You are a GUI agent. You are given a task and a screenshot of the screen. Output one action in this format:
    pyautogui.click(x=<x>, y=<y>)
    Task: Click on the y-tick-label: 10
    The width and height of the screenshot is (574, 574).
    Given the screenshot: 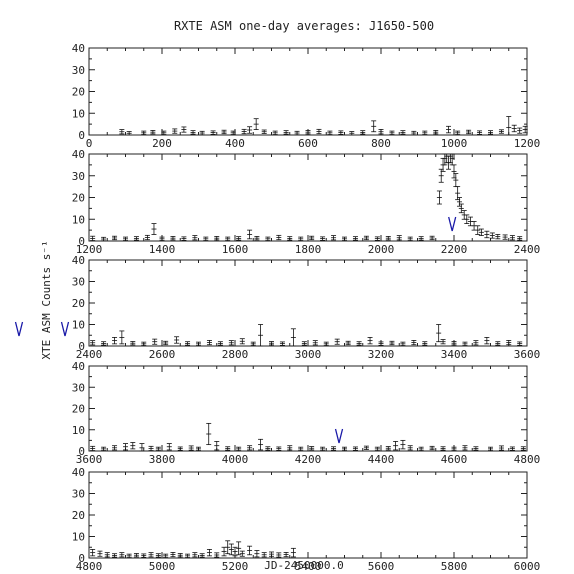 What is the action you would take?
    pyautogui.click(x=78, y=113)
    